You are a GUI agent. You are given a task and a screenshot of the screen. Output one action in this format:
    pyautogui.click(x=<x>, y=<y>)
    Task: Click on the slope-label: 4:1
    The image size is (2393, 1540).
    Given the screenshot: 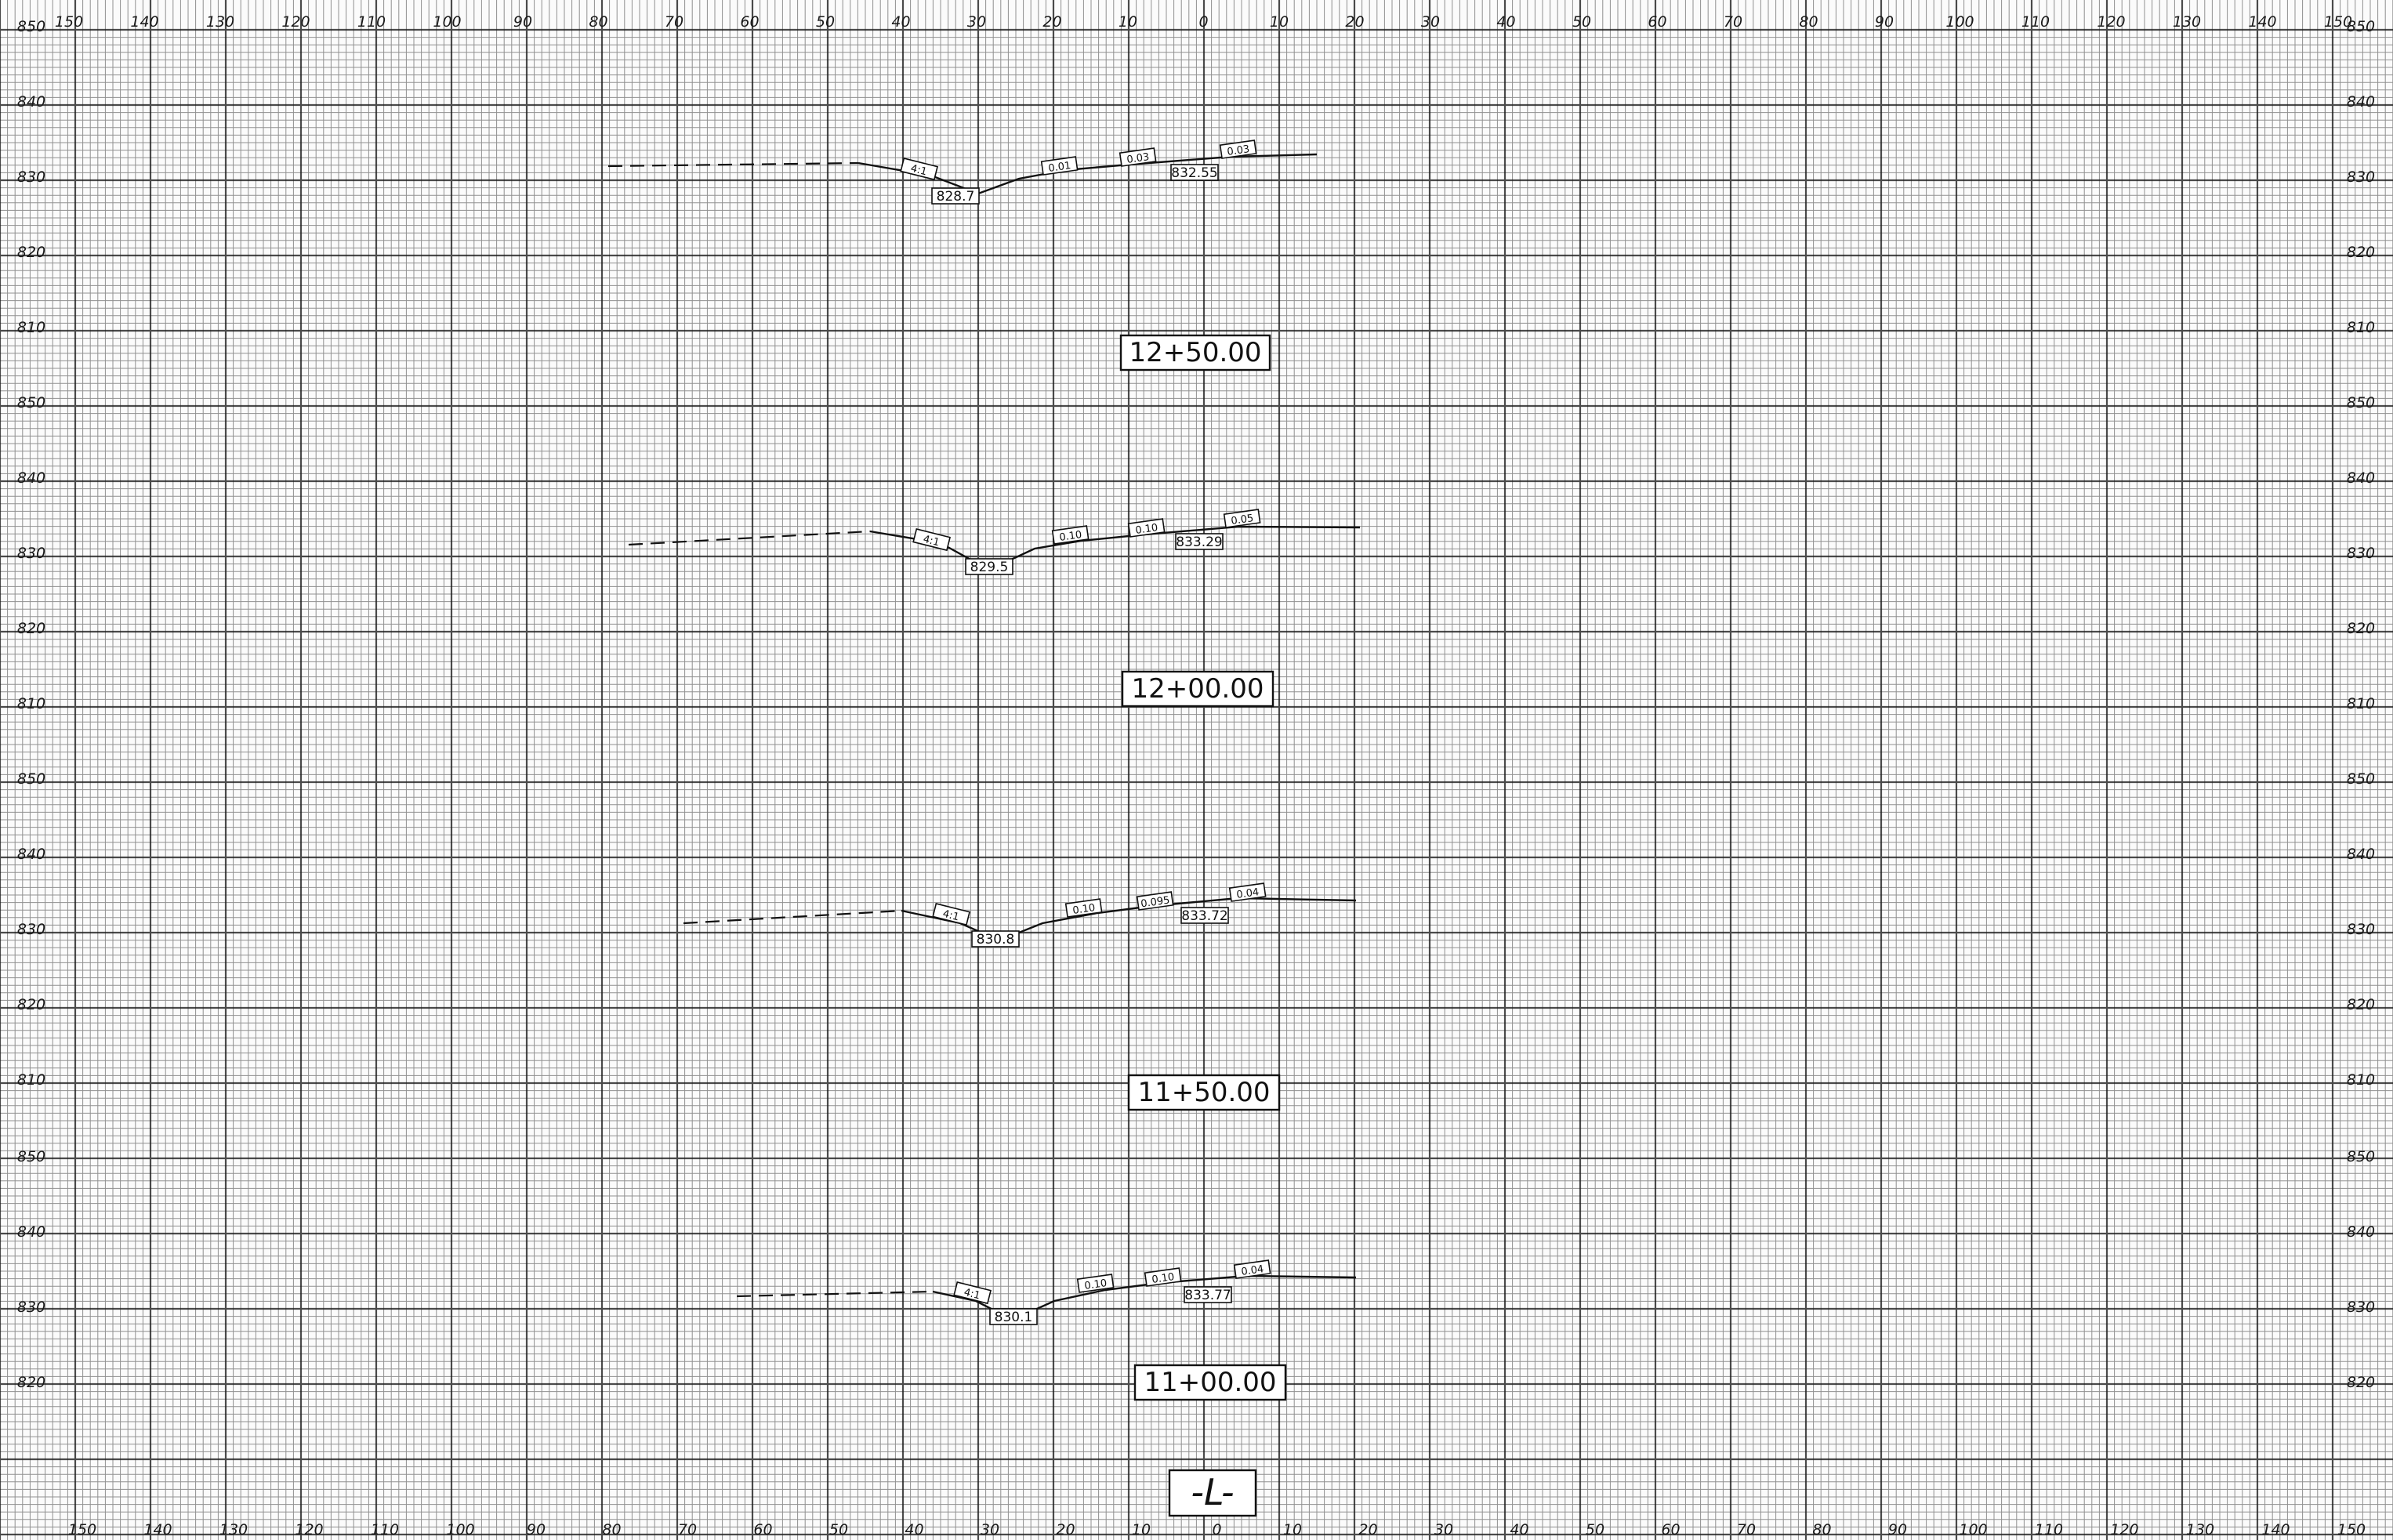 What is the action you would take?
    pyautogui.click(x=972, y=1295)
    